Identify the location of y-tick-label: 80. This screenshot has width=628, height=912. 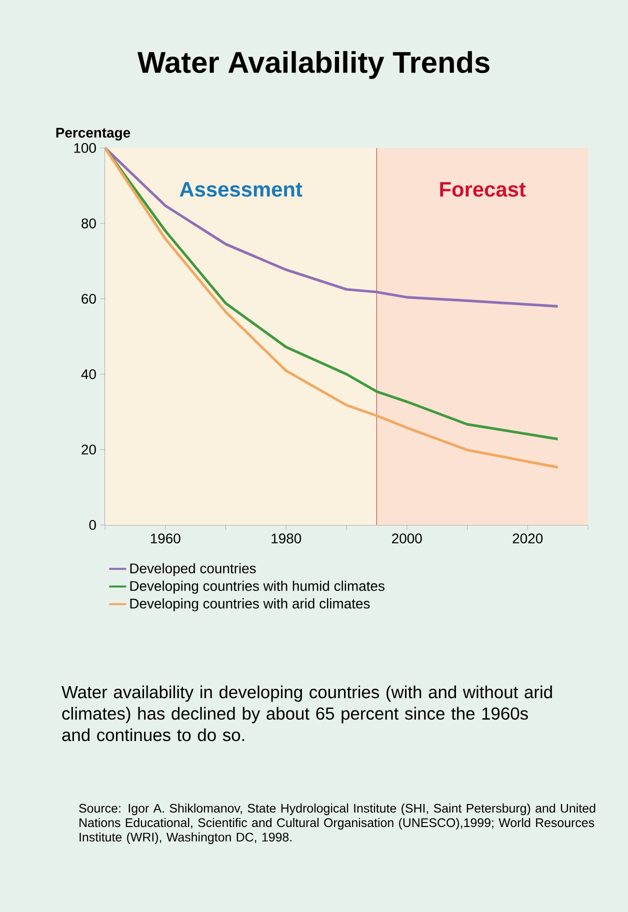
(89, 223).